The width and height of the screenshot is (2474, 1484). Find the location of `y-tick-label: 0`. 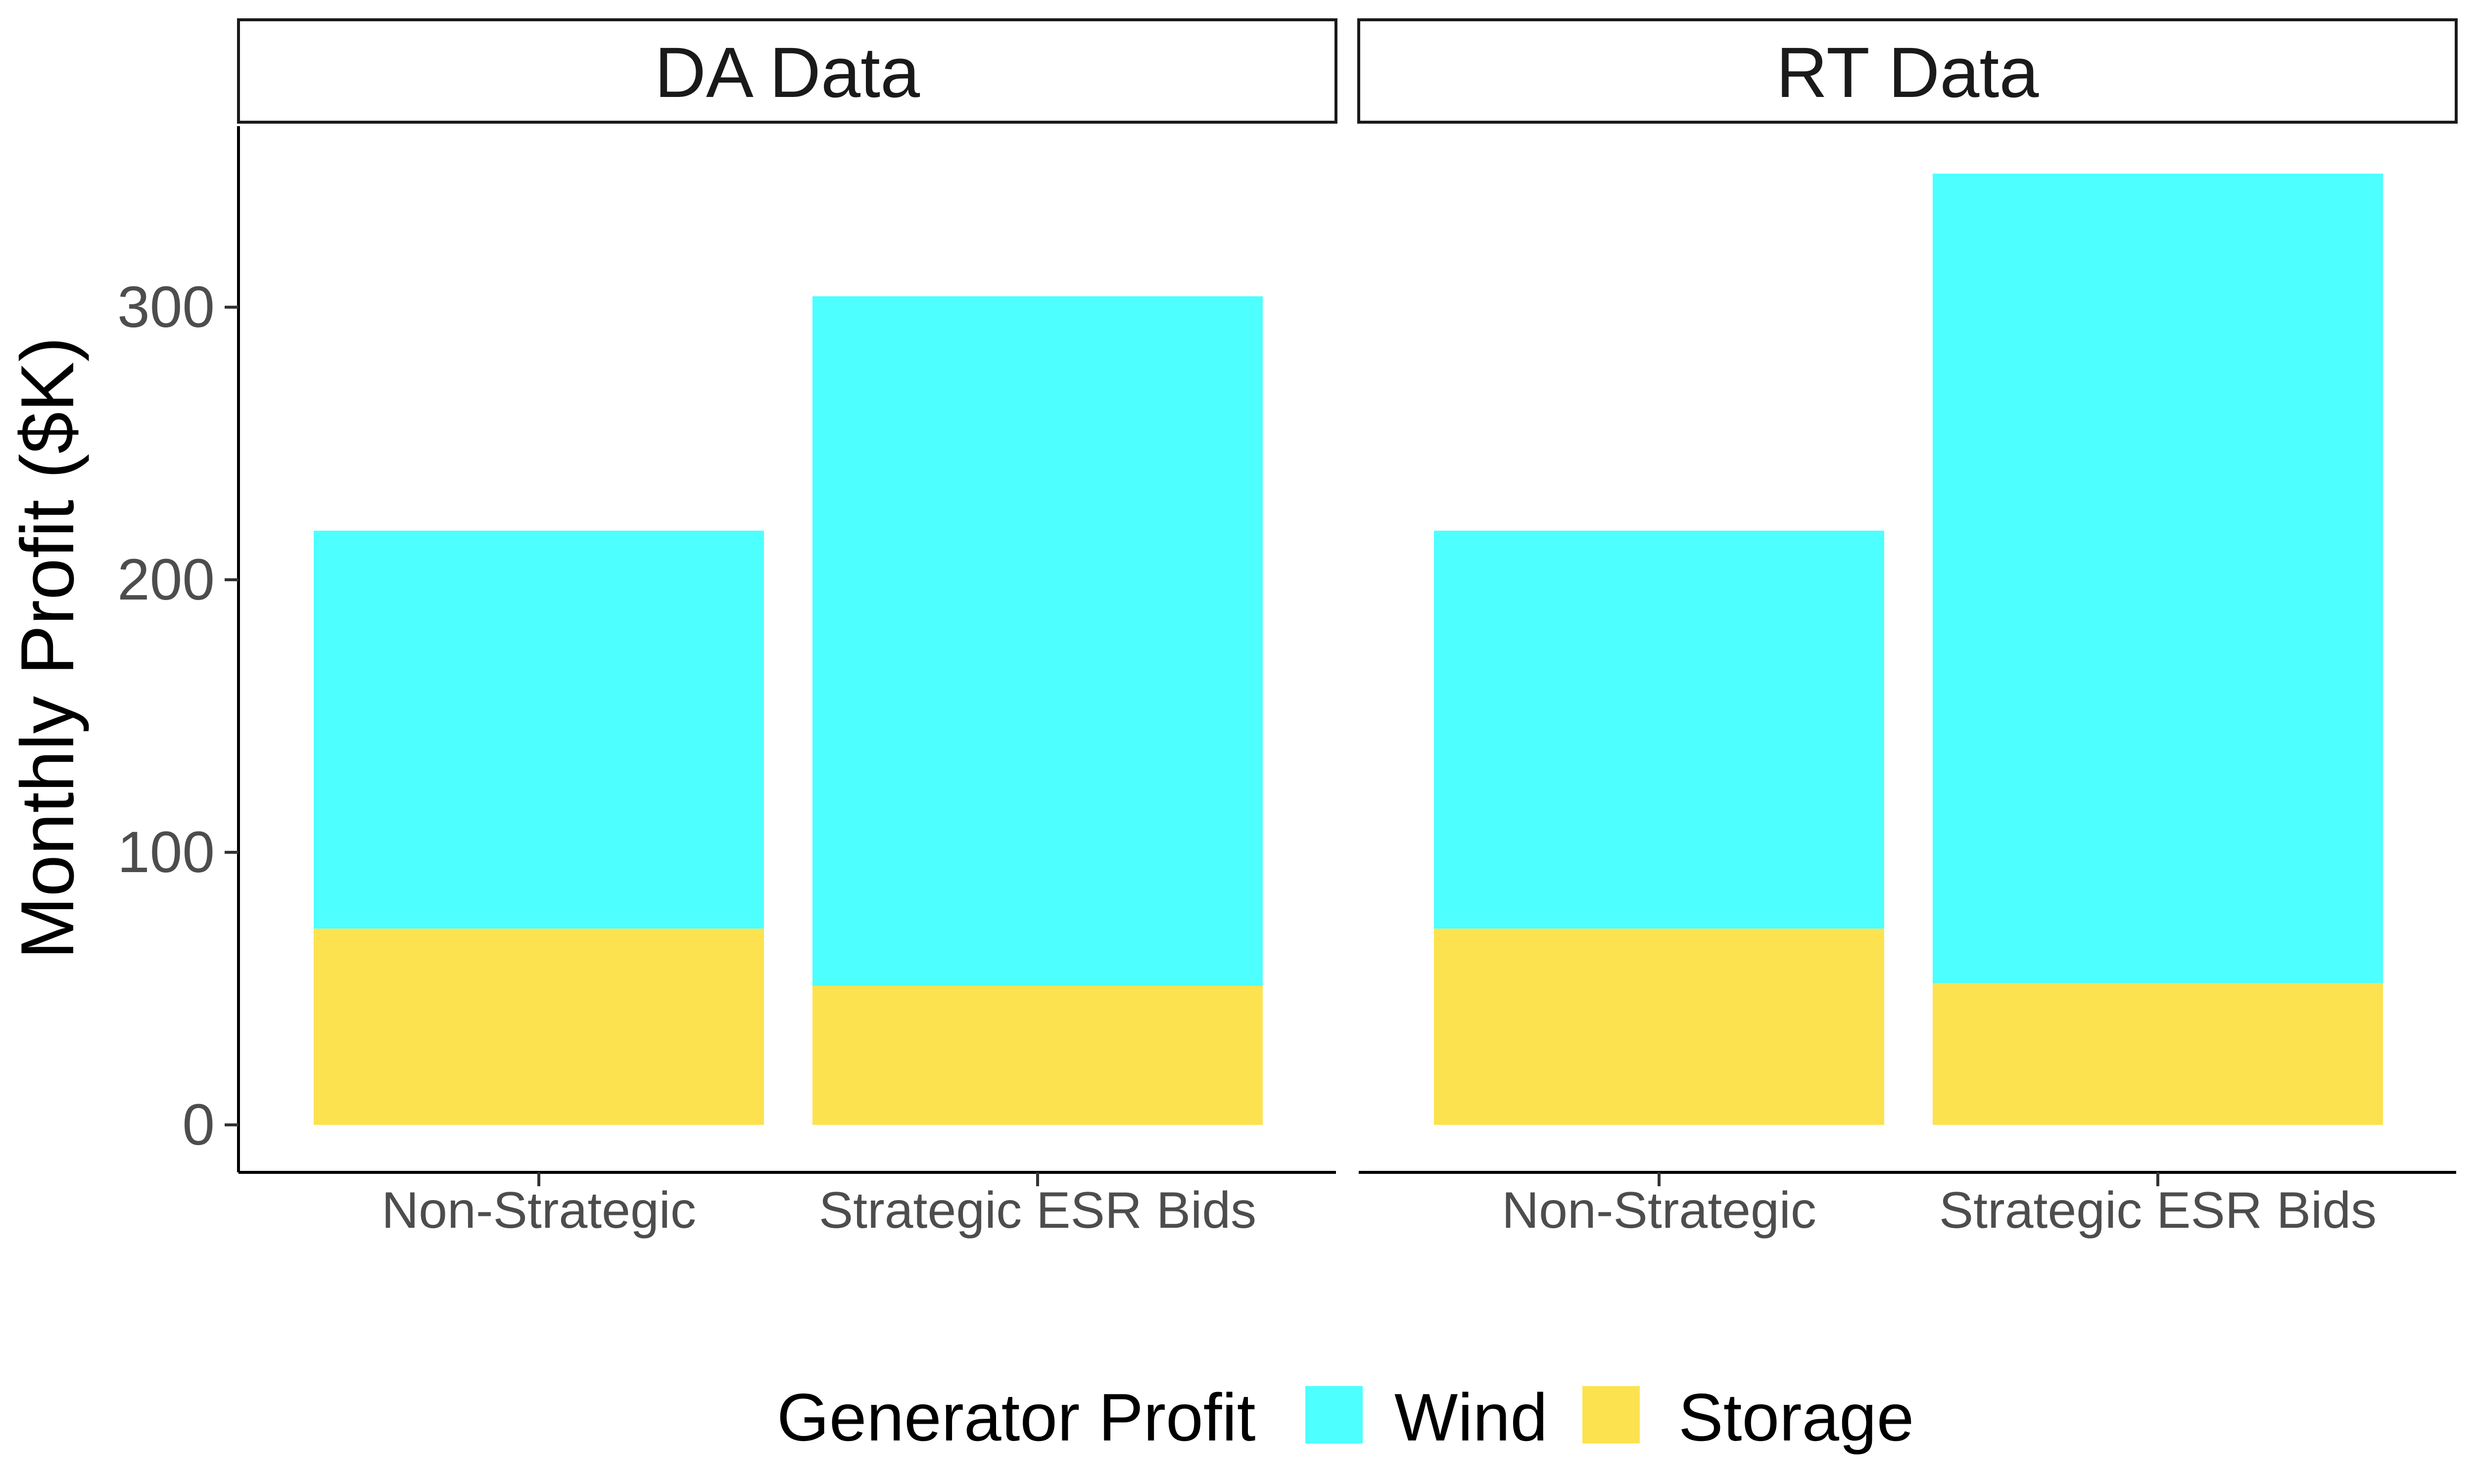

y-tick-label: 0 is located at coordinates (199, 1125).